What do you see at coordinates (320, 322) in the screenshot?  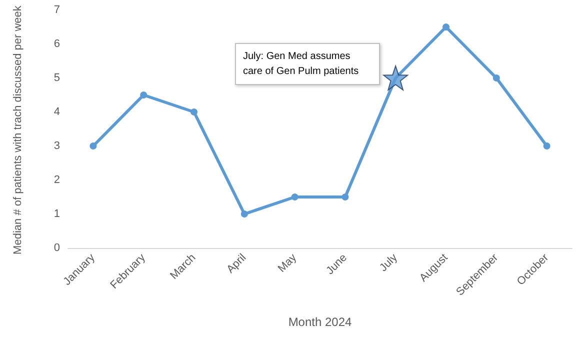 I see `x-axis-title: Month 2024` at bounding box center [320, 322].